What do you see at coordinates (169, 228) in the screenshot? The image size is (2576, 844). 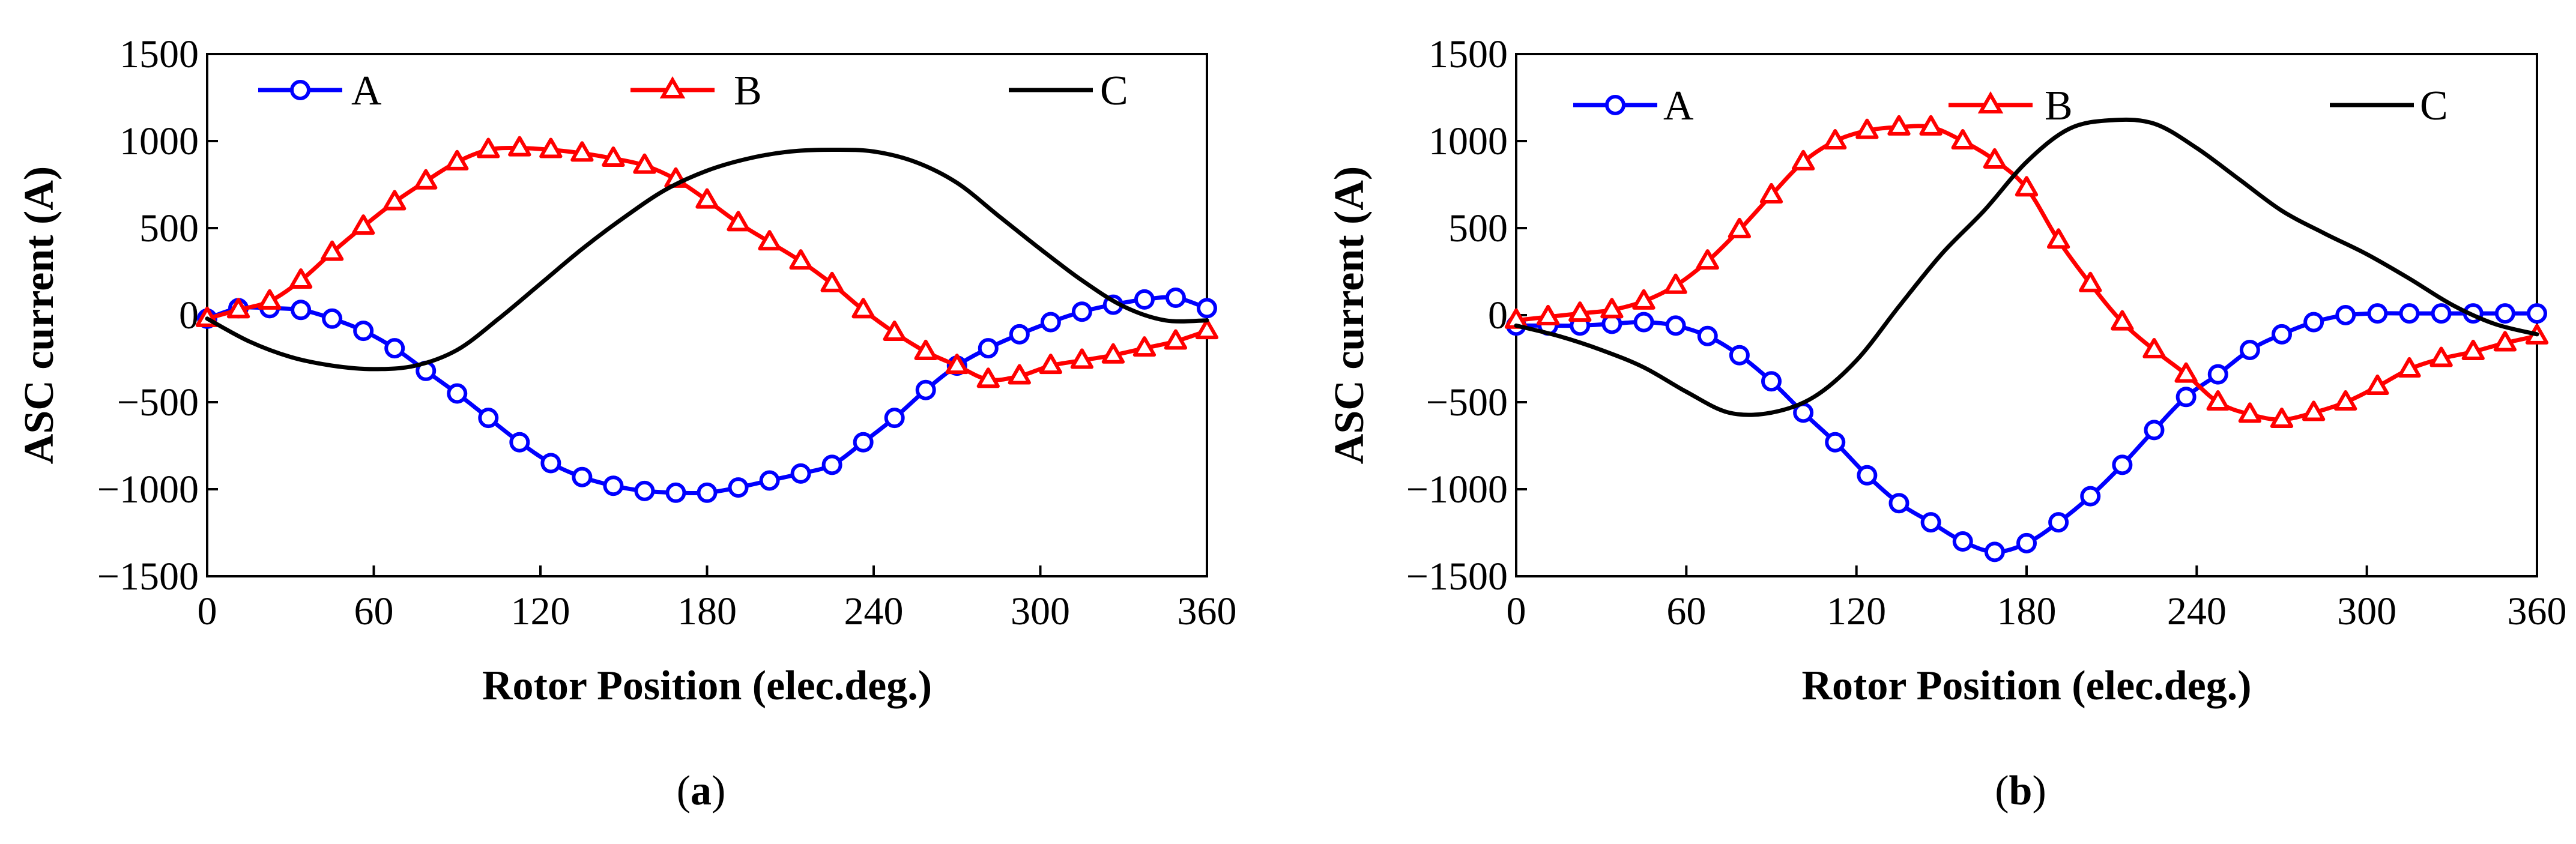 I see `y-tick-label: 500` at bounding box center [169, 228].